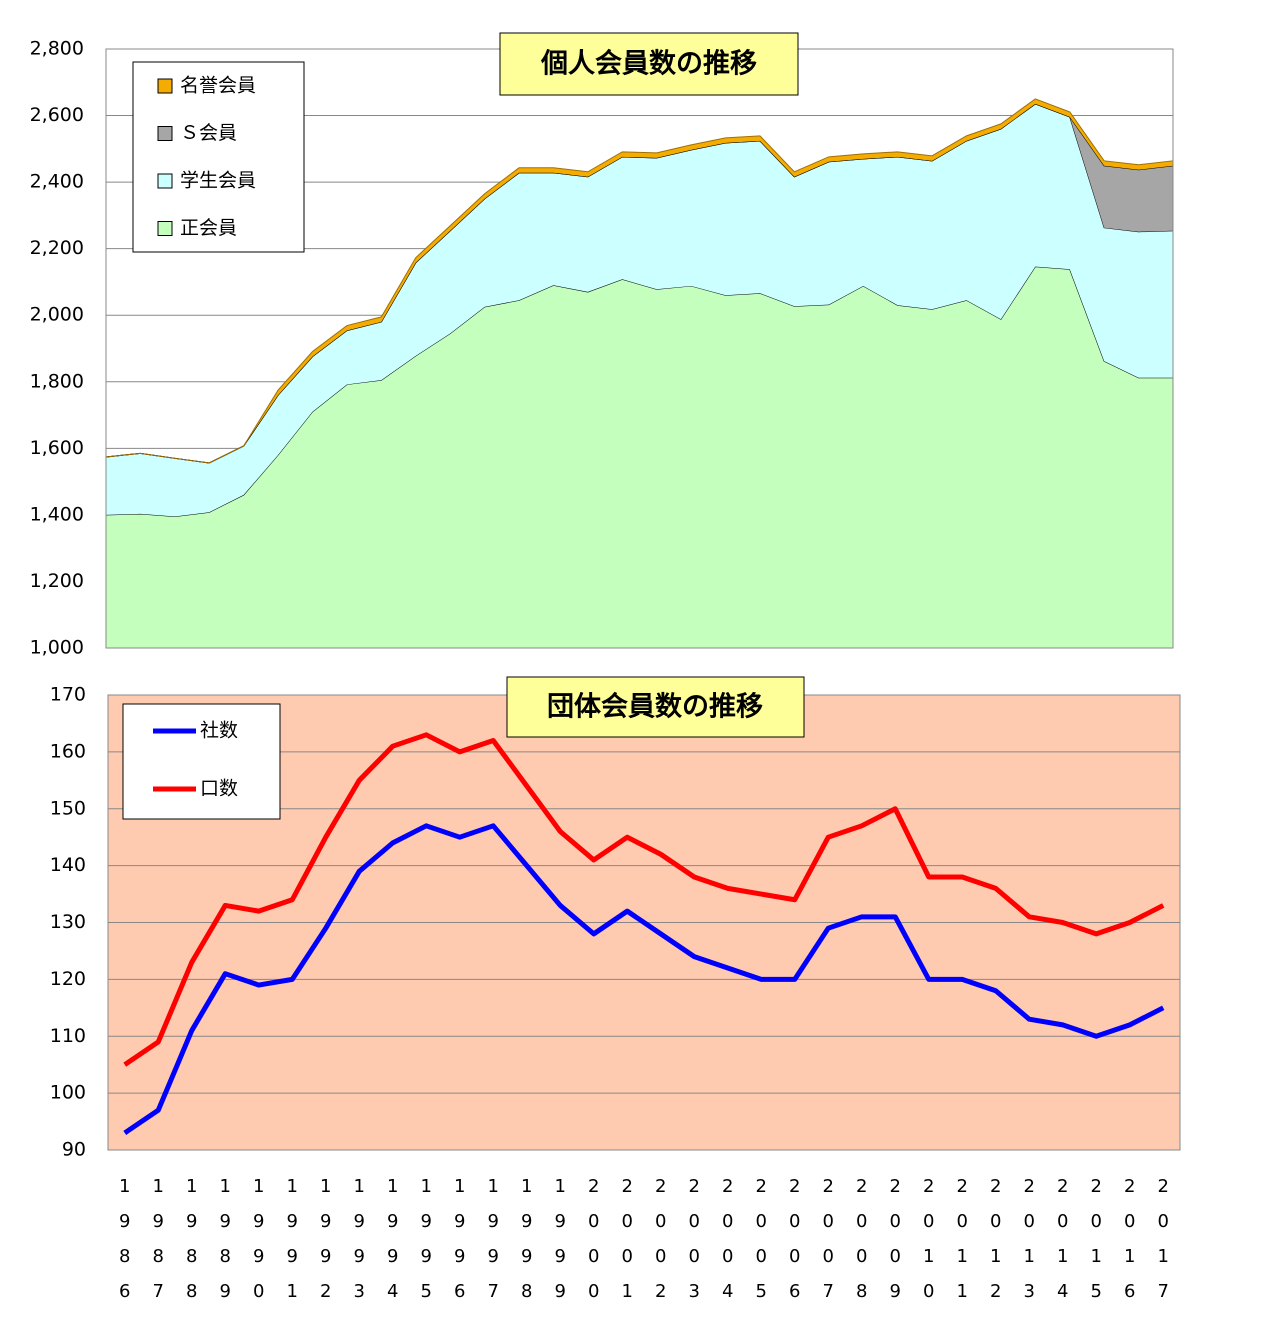  I want to click on x-tick-label: 1998, so click(526, 1246).